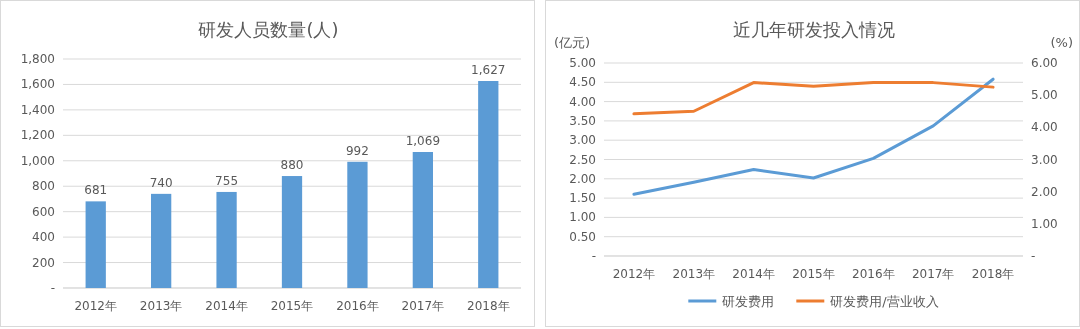 This screenshot has height=329, width=1080. Describe the element at coordinates (1044, 223) in the screenshot. I see `y2-tick-label: 1.00` at that location.